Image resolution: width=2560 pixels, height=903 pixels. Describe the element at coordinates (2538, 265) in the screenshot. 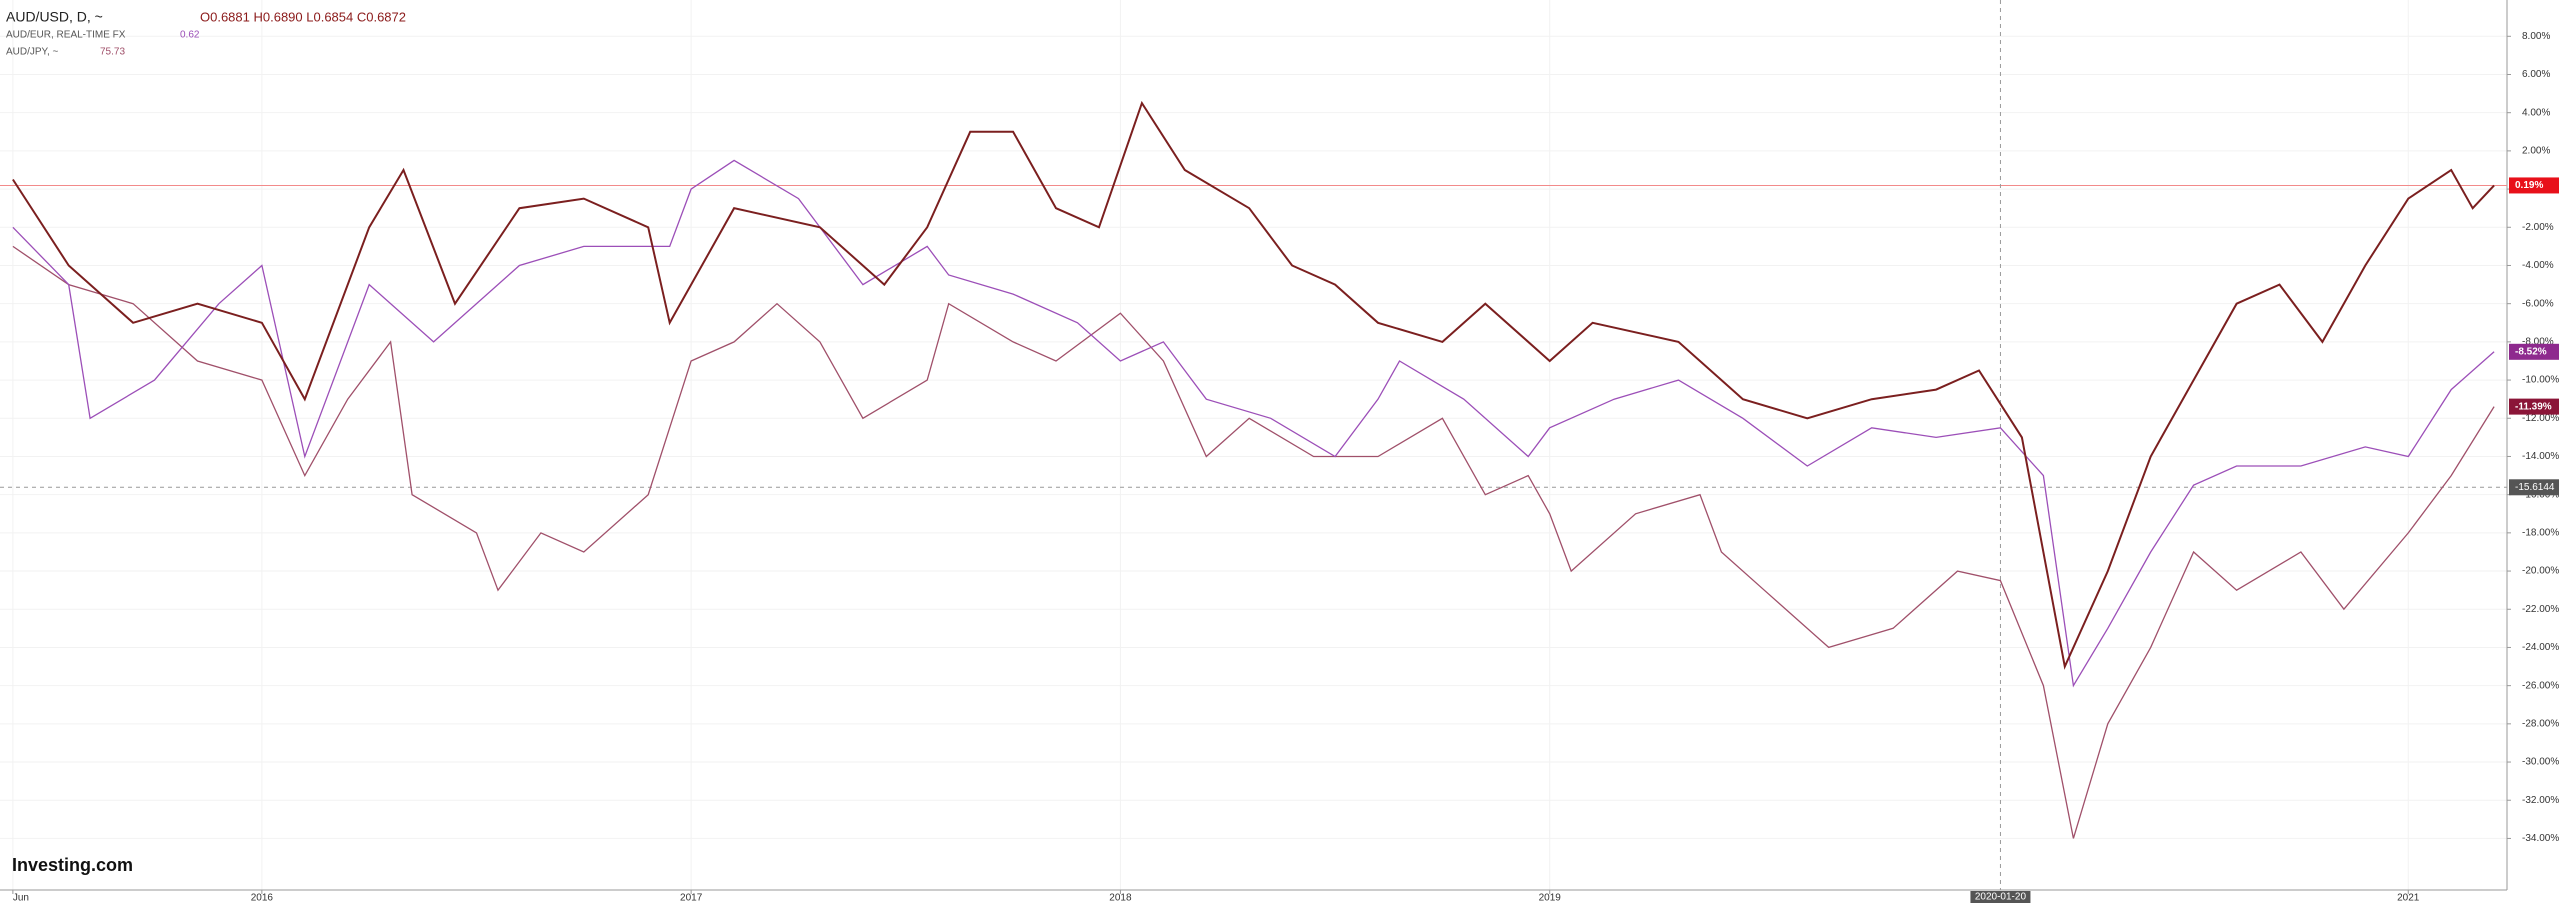

I see `y-tick-label: -4.00%` at that location.